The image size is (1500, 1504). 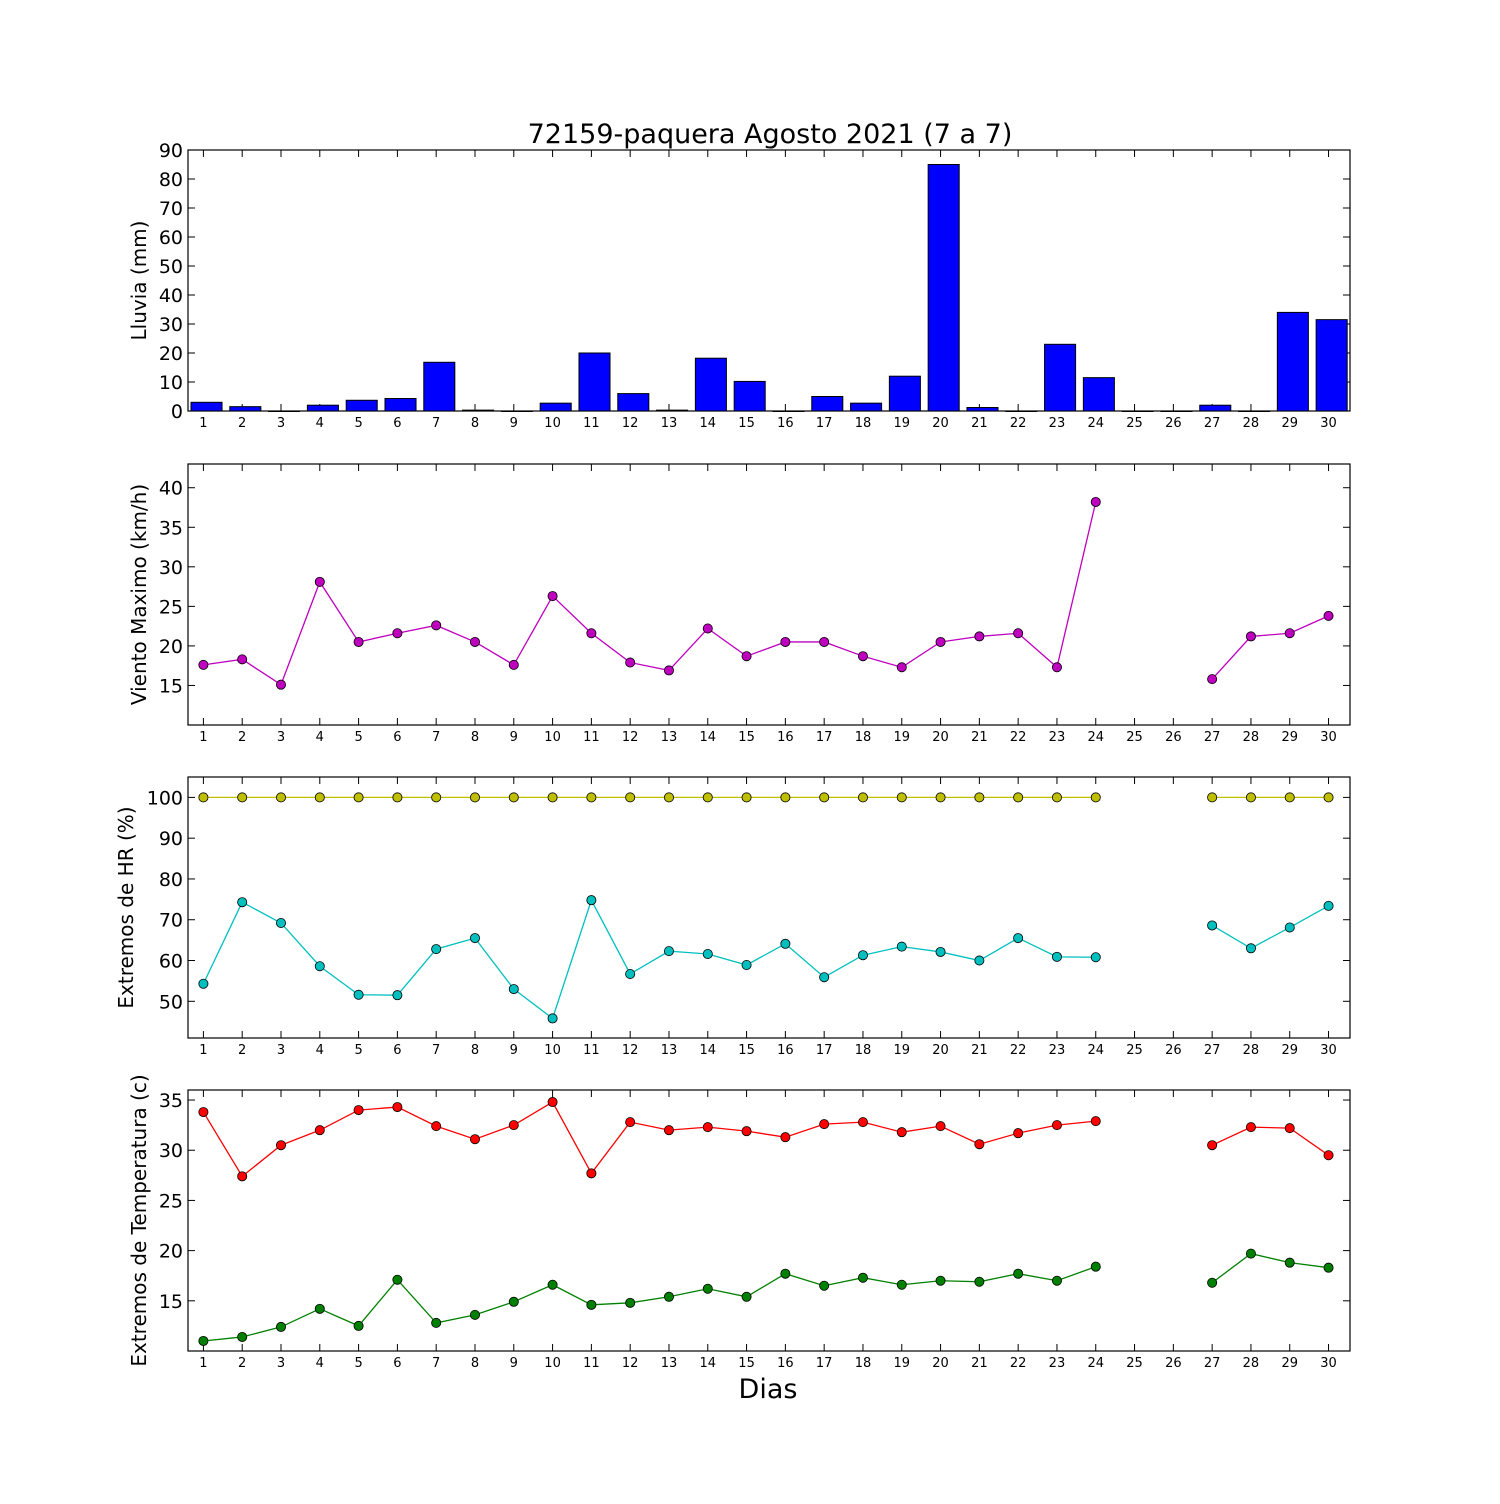 What do you see at coordinates (281, 737) in the screenshot?
I see `x-tick-label: 3` at bounding box center [281, 737].